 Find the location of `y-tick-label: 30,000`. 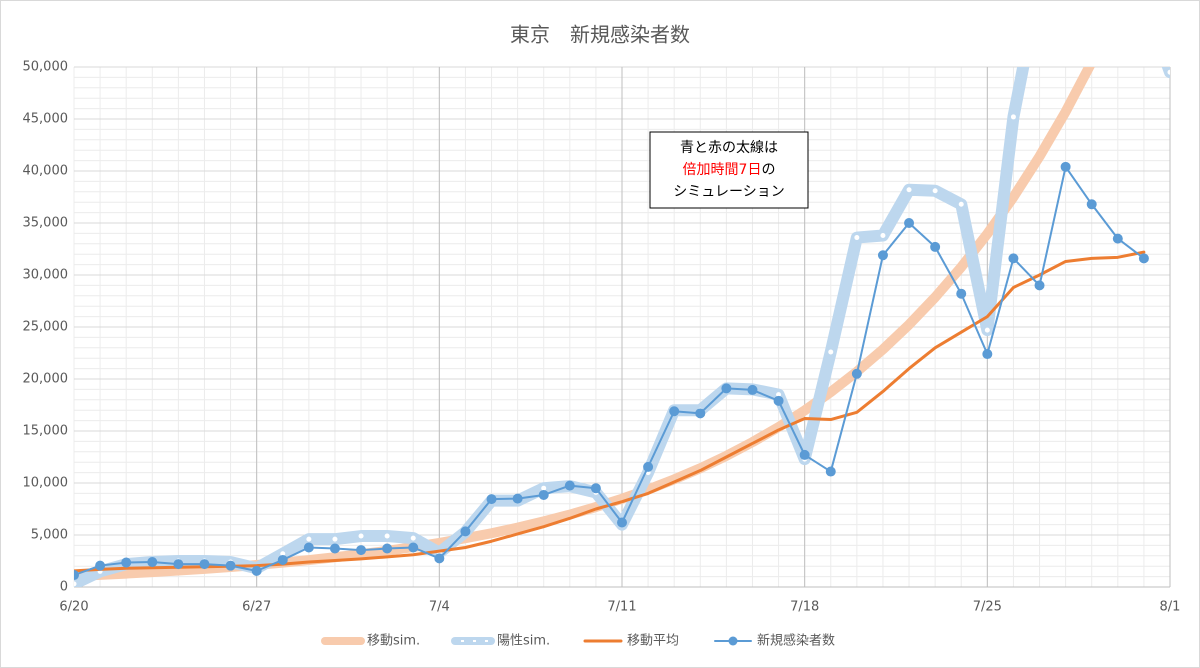

y-tick-label: 30,000 is located at coordinates (46, 275).